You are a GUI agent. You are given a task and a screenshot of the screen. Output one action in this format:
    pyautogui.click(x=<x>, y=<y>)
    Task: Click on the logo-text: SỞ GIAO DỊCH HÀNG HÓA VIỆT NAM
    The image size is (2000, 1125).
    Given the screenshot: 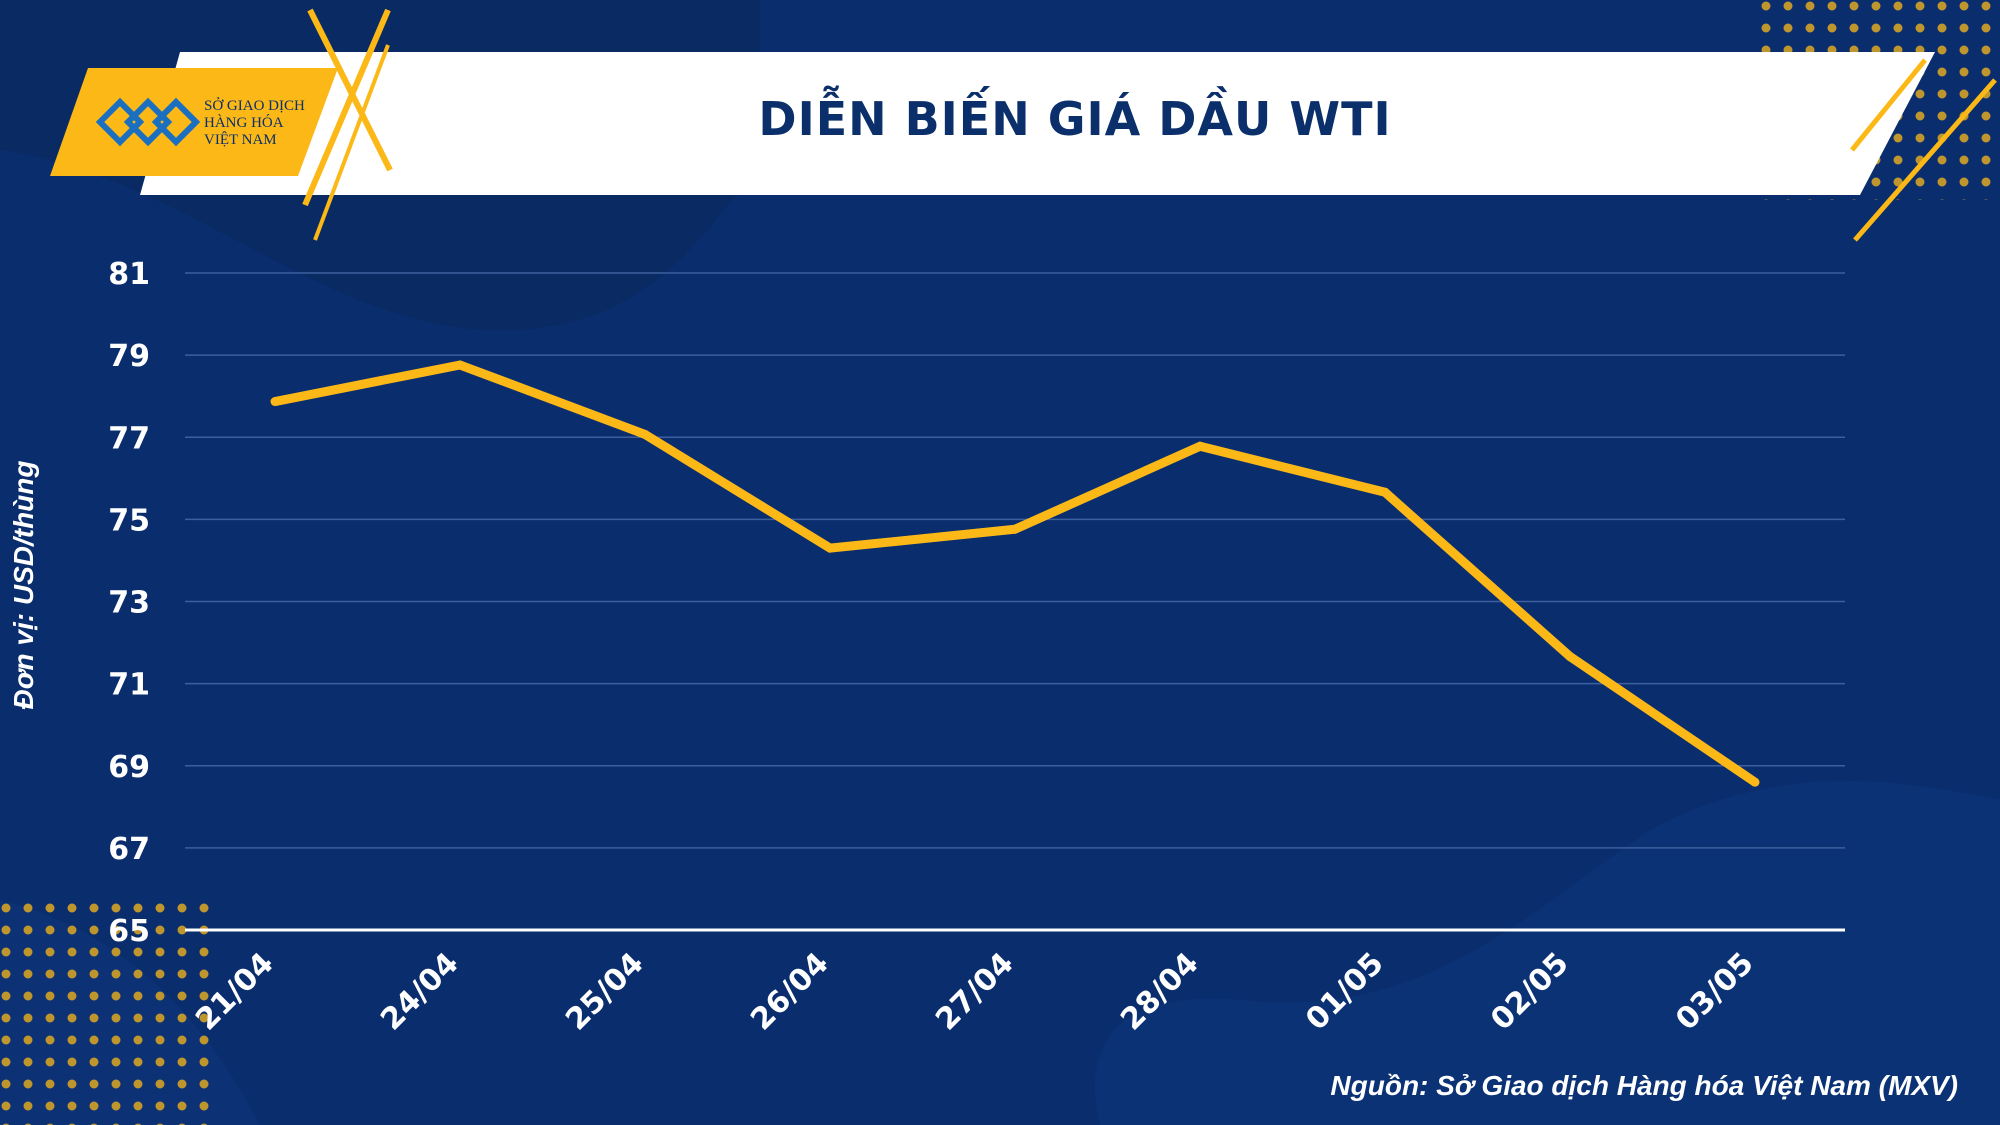 What is the action you would take?
    pyautogui.click(x=254, y=123)
    